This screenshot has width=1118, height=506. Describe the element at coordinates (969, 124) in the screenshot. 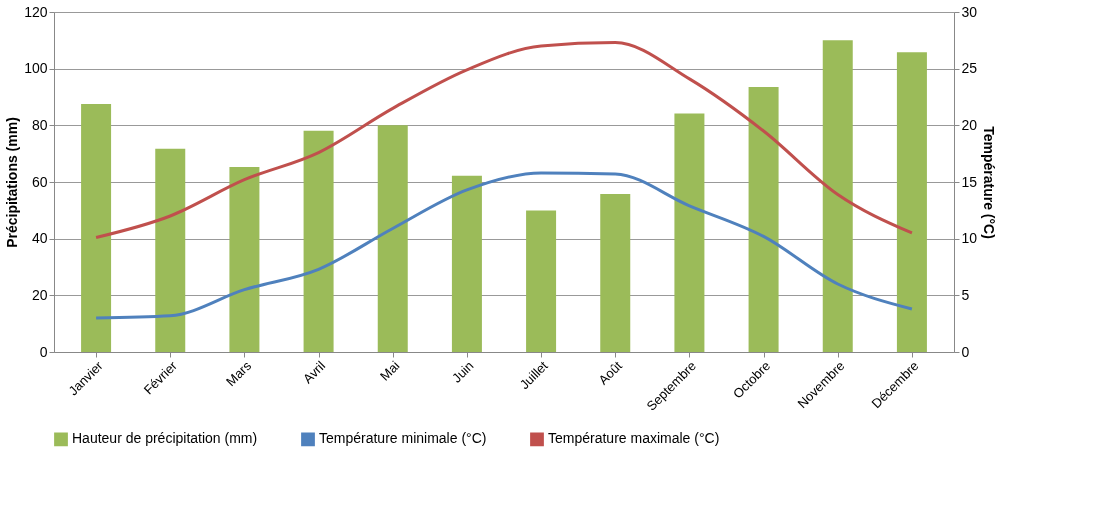

I see `y2-tick-label: 20` at that location.